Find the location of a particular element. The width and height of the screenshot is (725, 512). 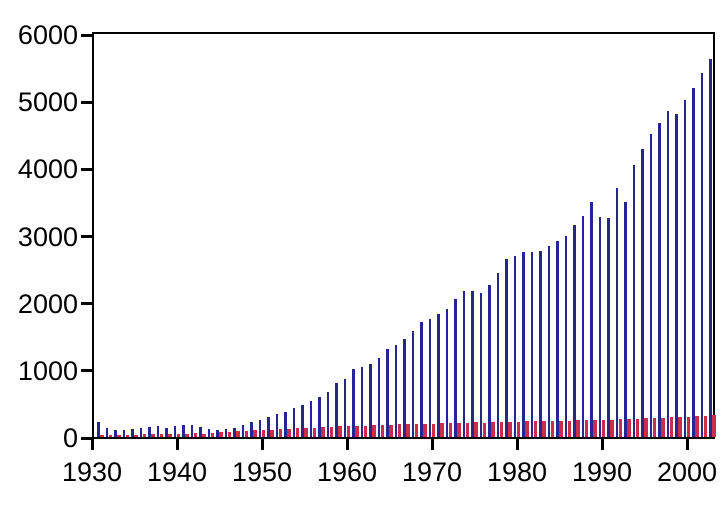

bar-series-2-crimson-1941 is located at coordinates (195, 435).